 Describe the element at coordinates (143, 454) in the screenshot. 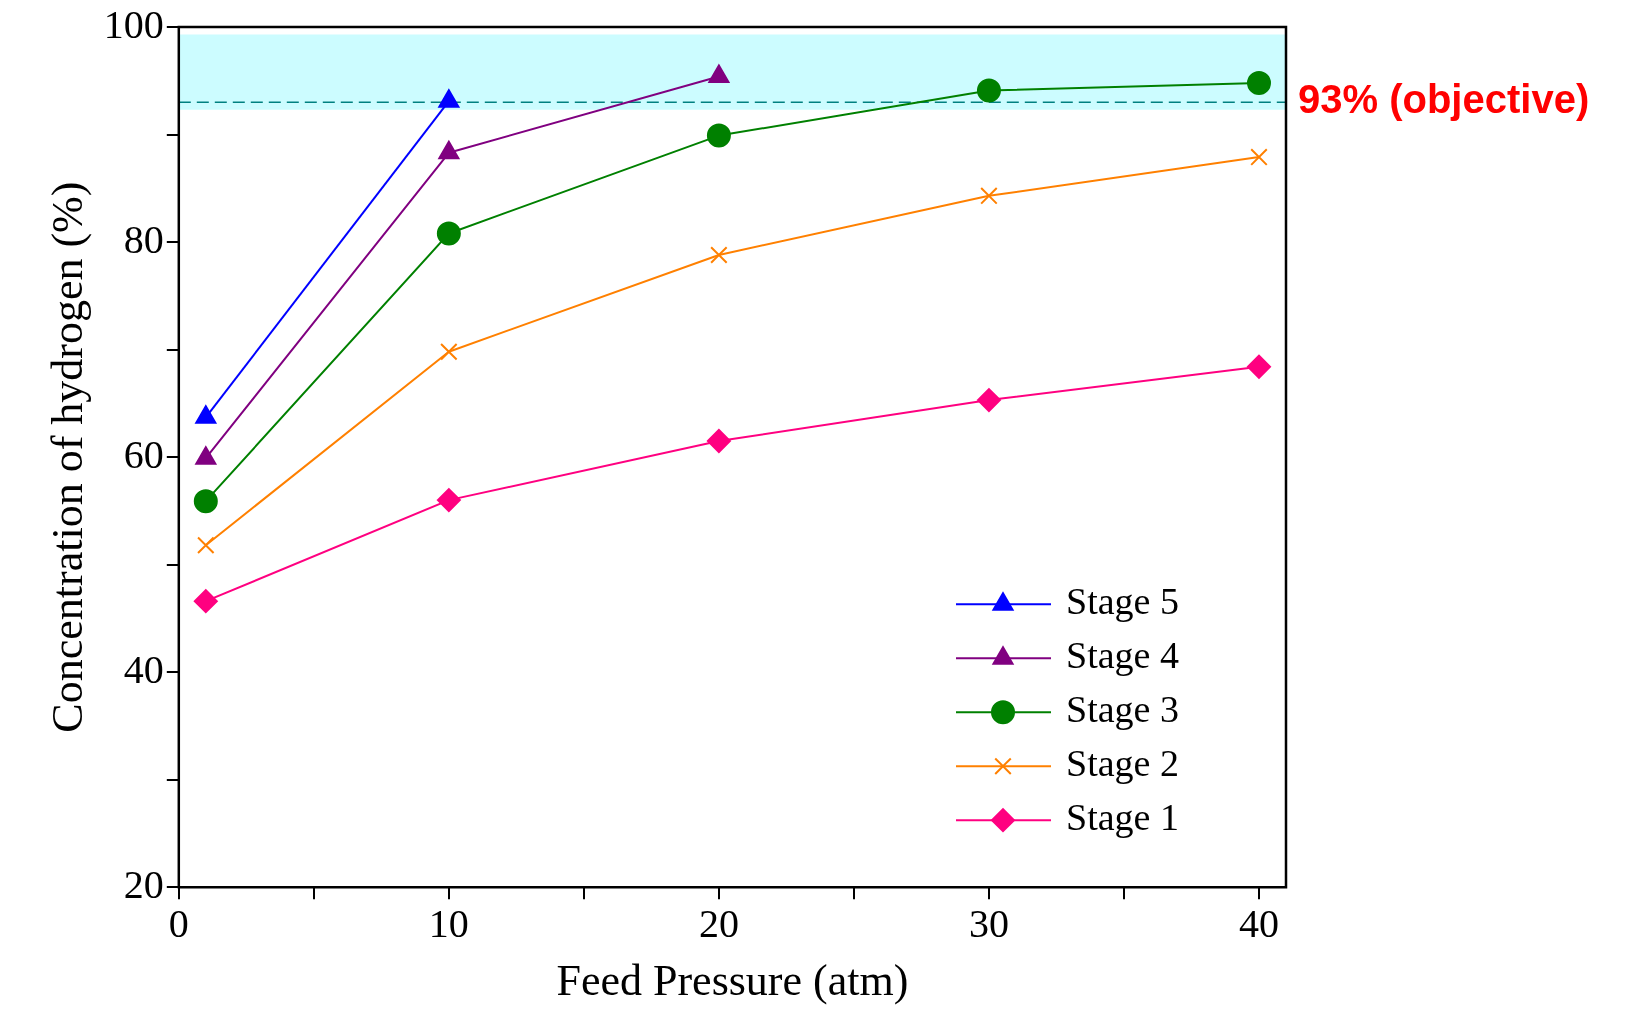

I see `y-tick-label: 60` at that location.